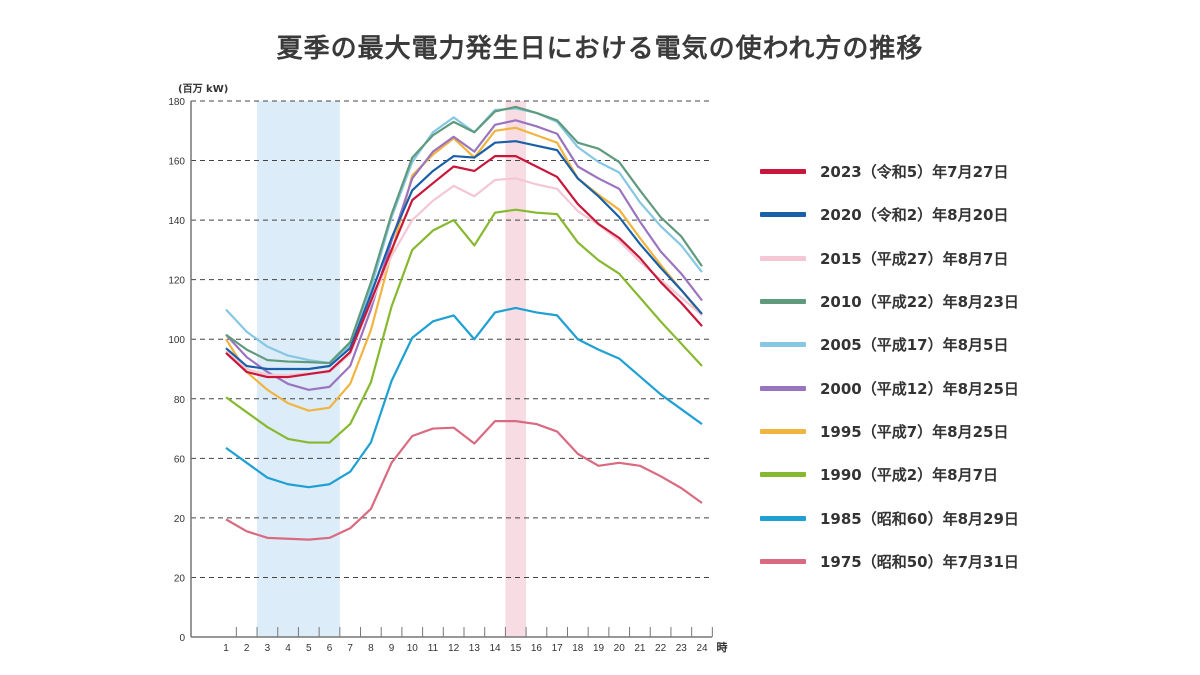  Describe the element at coordinates (620, 648) in the screenshot. I see `x-tick-label: 20` at that location.